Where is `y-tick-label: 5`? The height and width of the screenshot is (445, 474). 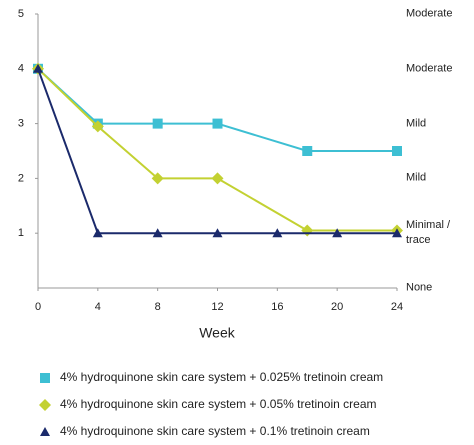 y-tick-label: 5 is located at coordinates (21, 14).